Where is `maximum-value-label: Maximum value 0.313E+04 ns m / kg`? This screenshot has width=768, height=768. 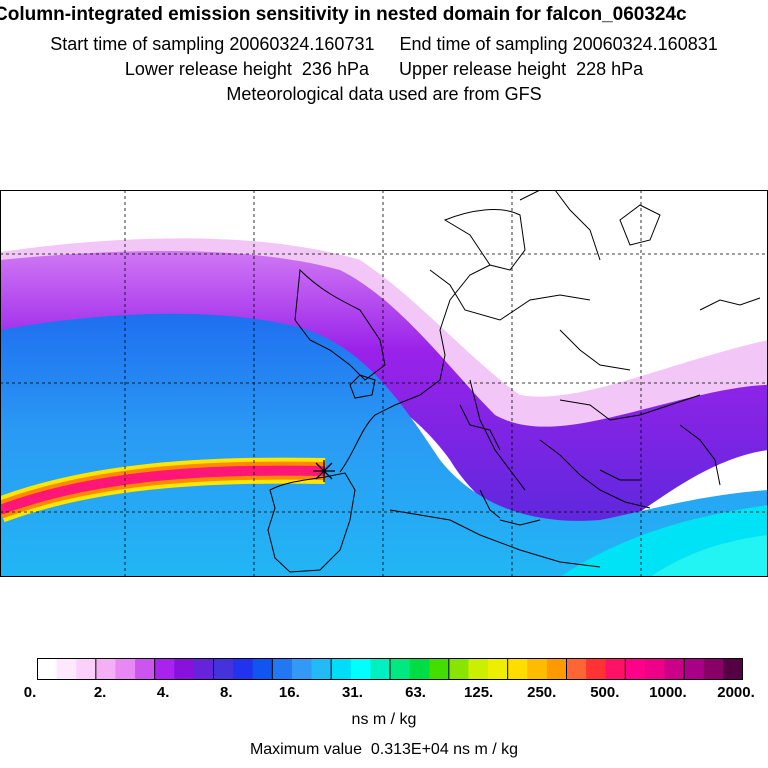 maximum-value-label: Maximum value 0.313E+04 ns m / kg is located at coordinates (384, 749).